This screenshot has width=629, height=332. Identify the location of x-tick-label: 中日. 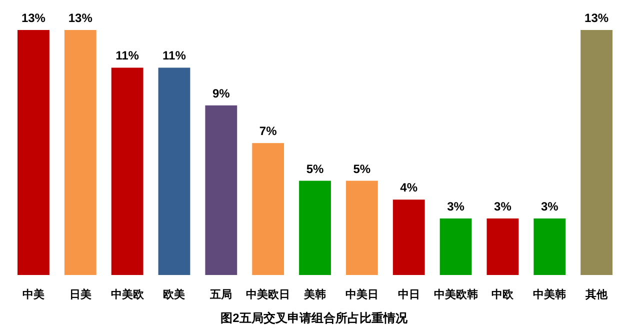
(409, 294).